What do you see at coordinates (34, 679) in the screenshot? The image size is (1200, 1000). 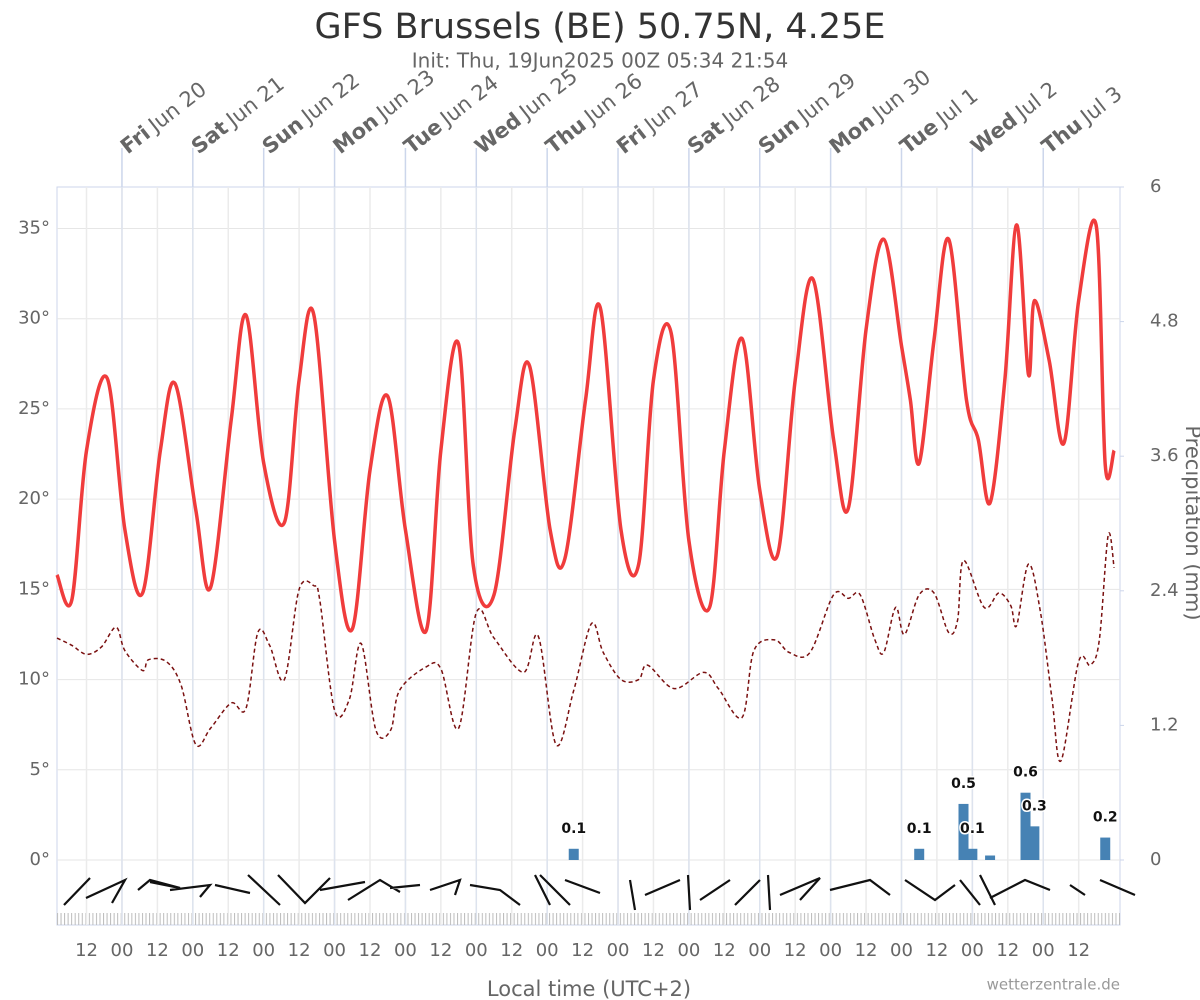 I see `y-tick-label: 10°` at bounding box center [34, 679].